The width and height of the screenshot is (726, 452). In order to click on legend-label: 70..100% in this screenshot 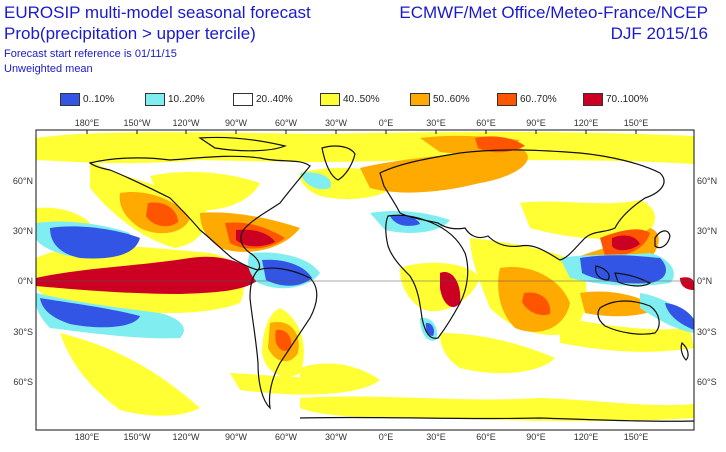, I will do `click(627, 99)`.